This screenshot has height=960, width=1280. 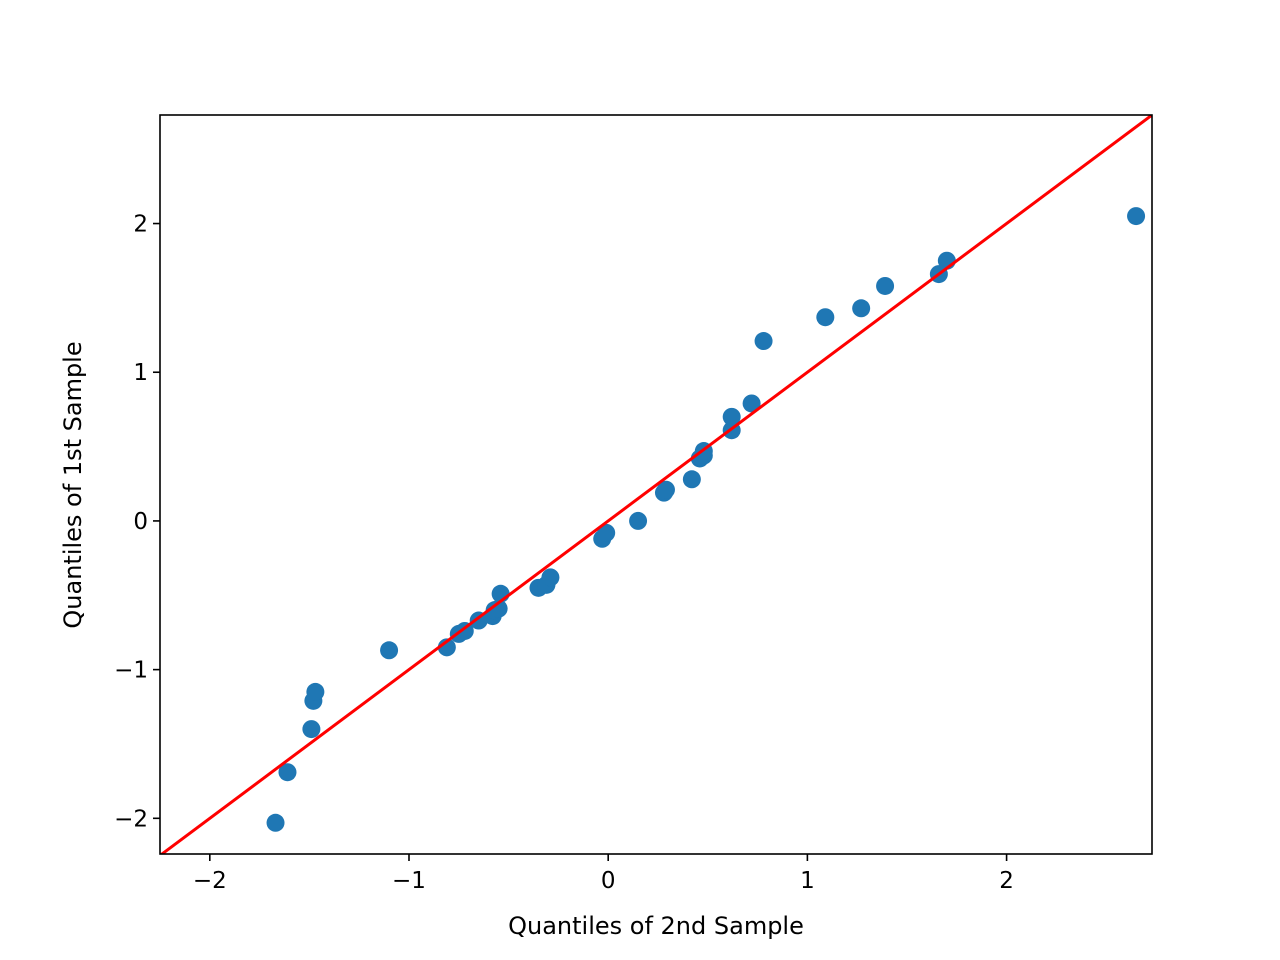 I want to click on y-tick-label: −1, so click(x=131, y=671).